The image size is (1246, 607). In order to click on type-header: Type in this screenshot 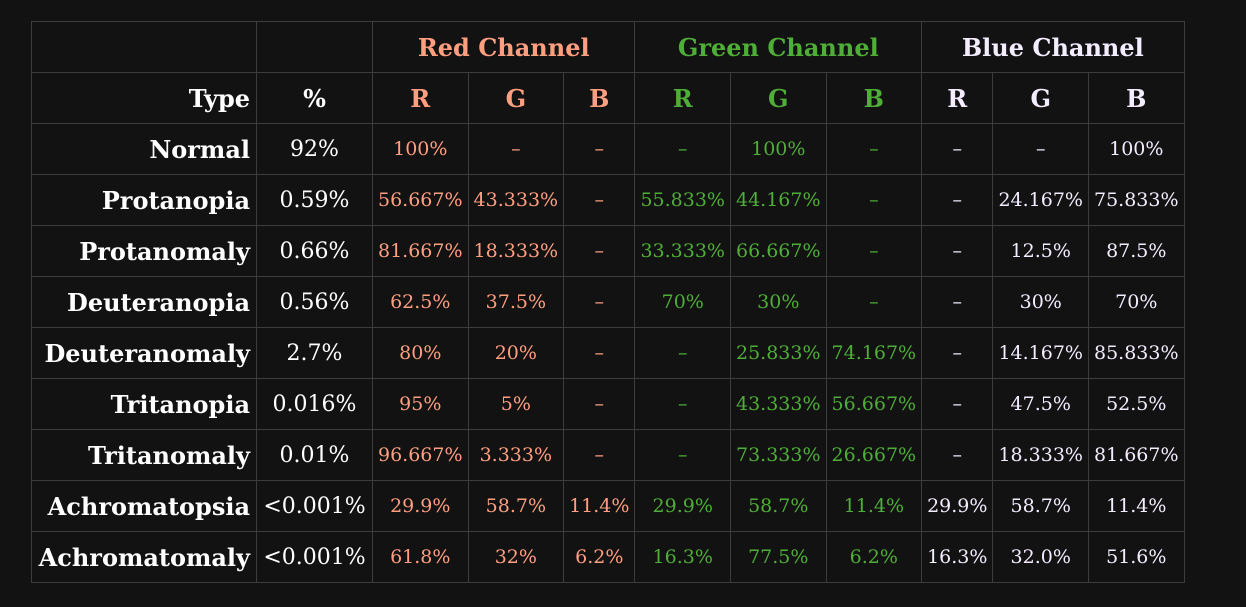, I will do `click(144, 98)`.